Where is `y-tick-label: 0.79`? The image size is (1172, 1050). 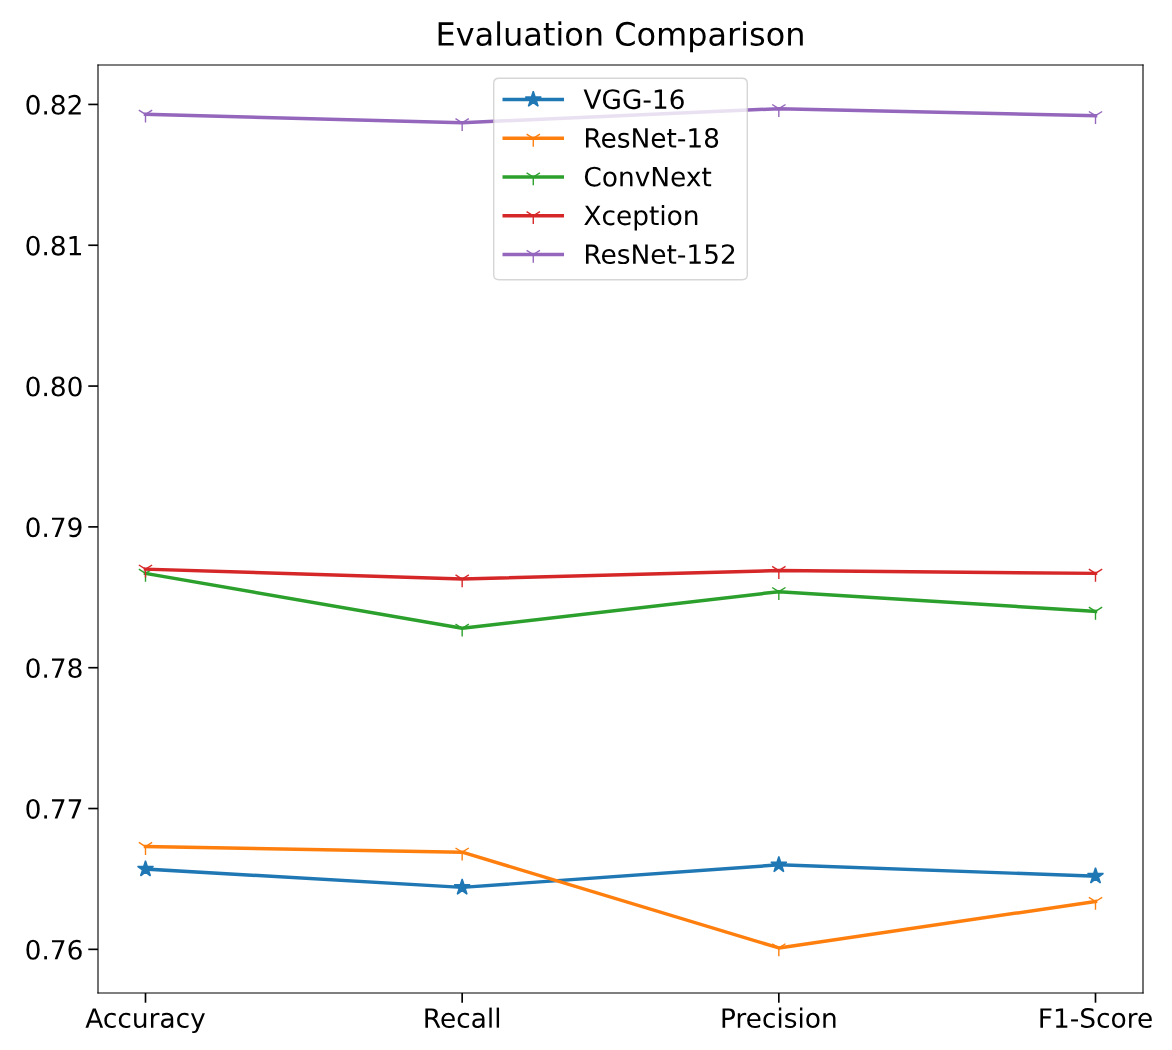
y-tick-label: 0.79 is located at coordinates (54, 527).